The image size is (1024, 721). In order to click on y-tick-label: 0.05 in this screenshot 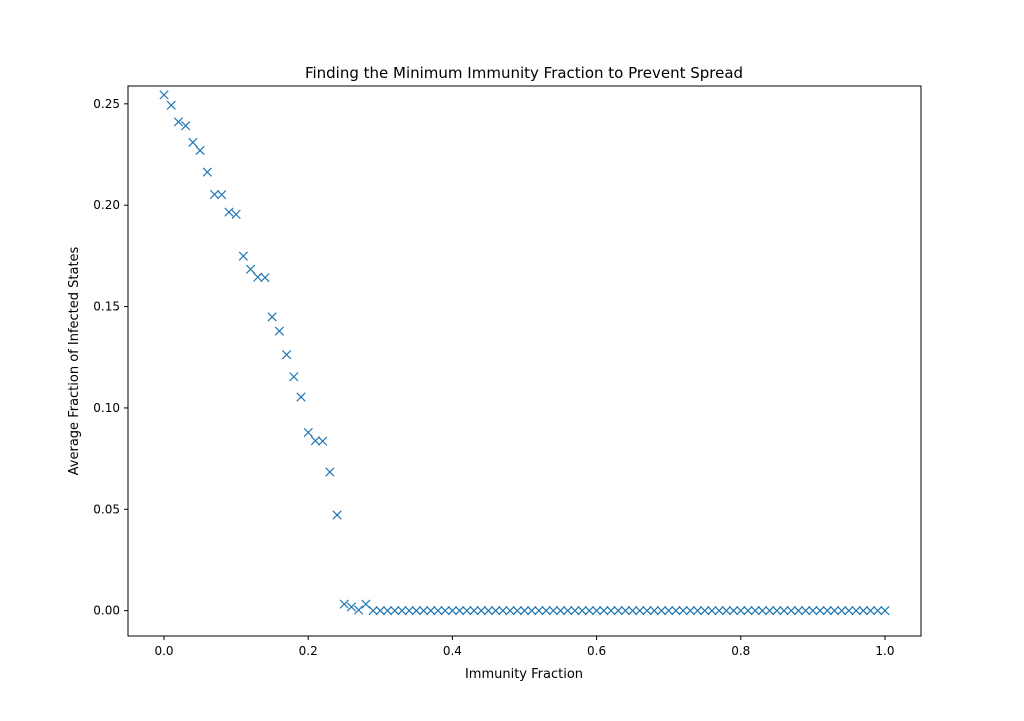, I will do `click(106, 509)`.